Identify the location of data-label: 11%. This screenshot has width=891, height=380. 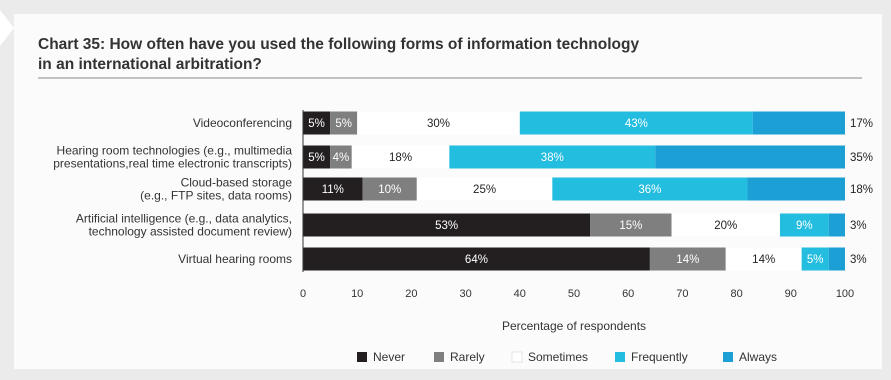
(333, 190).